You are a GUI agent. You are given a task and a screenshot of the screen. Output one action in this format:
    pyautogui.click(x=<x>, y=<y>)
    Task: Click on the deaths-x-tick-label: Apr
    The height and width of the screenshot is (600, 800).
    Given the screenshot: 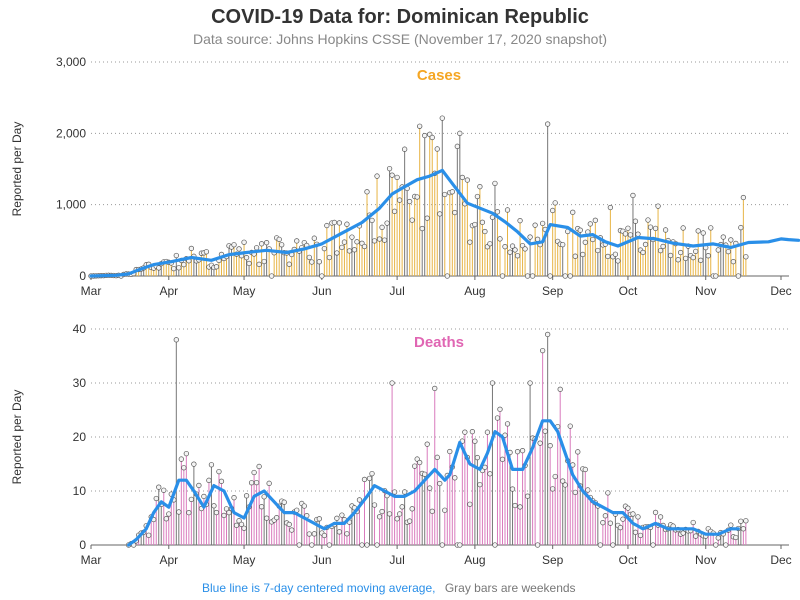 What is the action you would take?
    pyautogui.click(x=168, y=560)
    